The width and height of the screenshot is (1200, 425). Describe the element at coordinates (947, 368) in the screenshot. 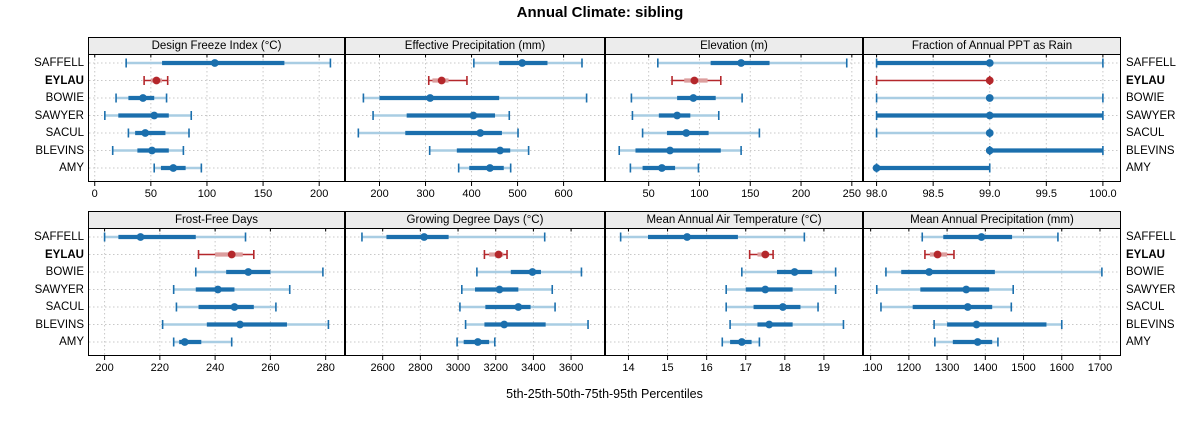

I see `axis-tick-label: 1300` at that location.